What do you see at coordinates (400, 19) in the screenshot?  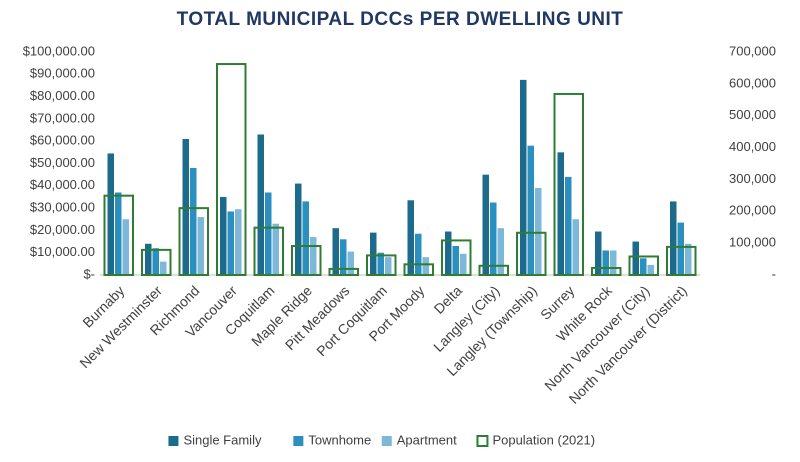 I see `chart-title: TOTAL MUNICIPAL DCCs PER DWELLING UNIT` at bounding box center [400, 19].